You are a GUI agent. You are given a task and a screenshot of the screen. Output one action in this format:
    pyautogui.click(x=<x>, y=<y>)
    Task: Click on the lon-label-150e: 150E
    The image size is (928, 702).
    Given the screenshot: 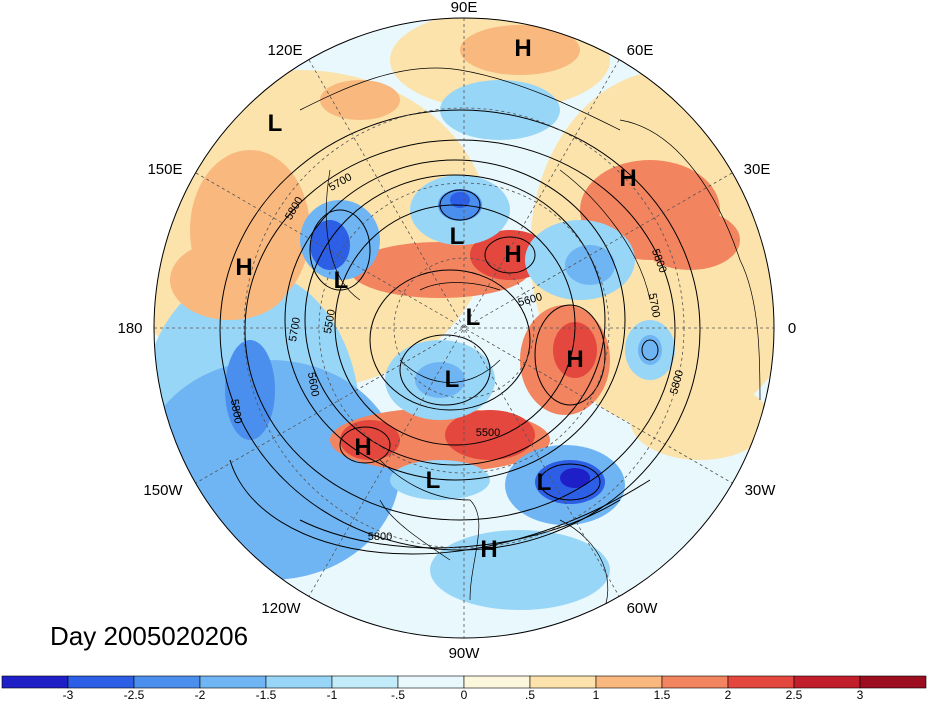 What is the action you would take?
    pyautogui.click(x=164, y=169)
    